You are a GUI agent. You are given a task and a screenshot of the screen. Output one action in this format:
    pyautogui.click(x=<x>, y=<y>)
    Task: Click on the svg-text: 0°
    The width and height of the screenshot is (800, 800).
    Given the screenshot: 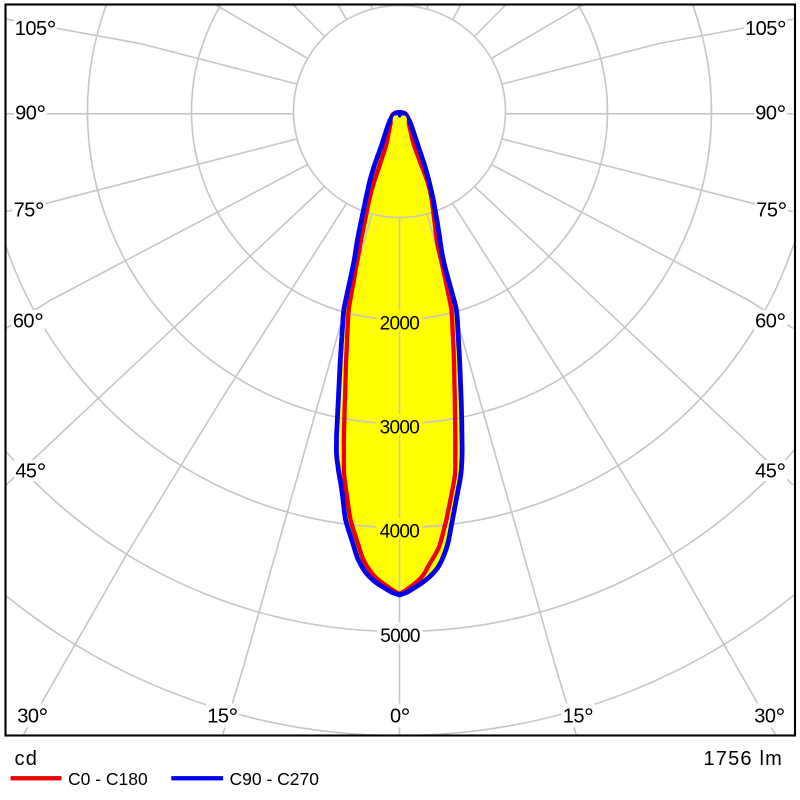 What is the action you would take?
    pyautogui.click(x=400, y=717)
    